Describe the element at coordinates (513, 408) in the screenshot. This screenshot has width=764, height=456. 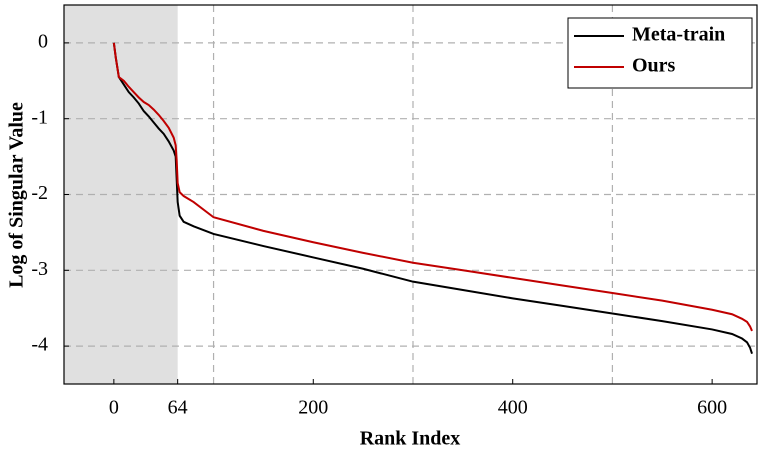
I see `x-tick-label: 400` at that location.